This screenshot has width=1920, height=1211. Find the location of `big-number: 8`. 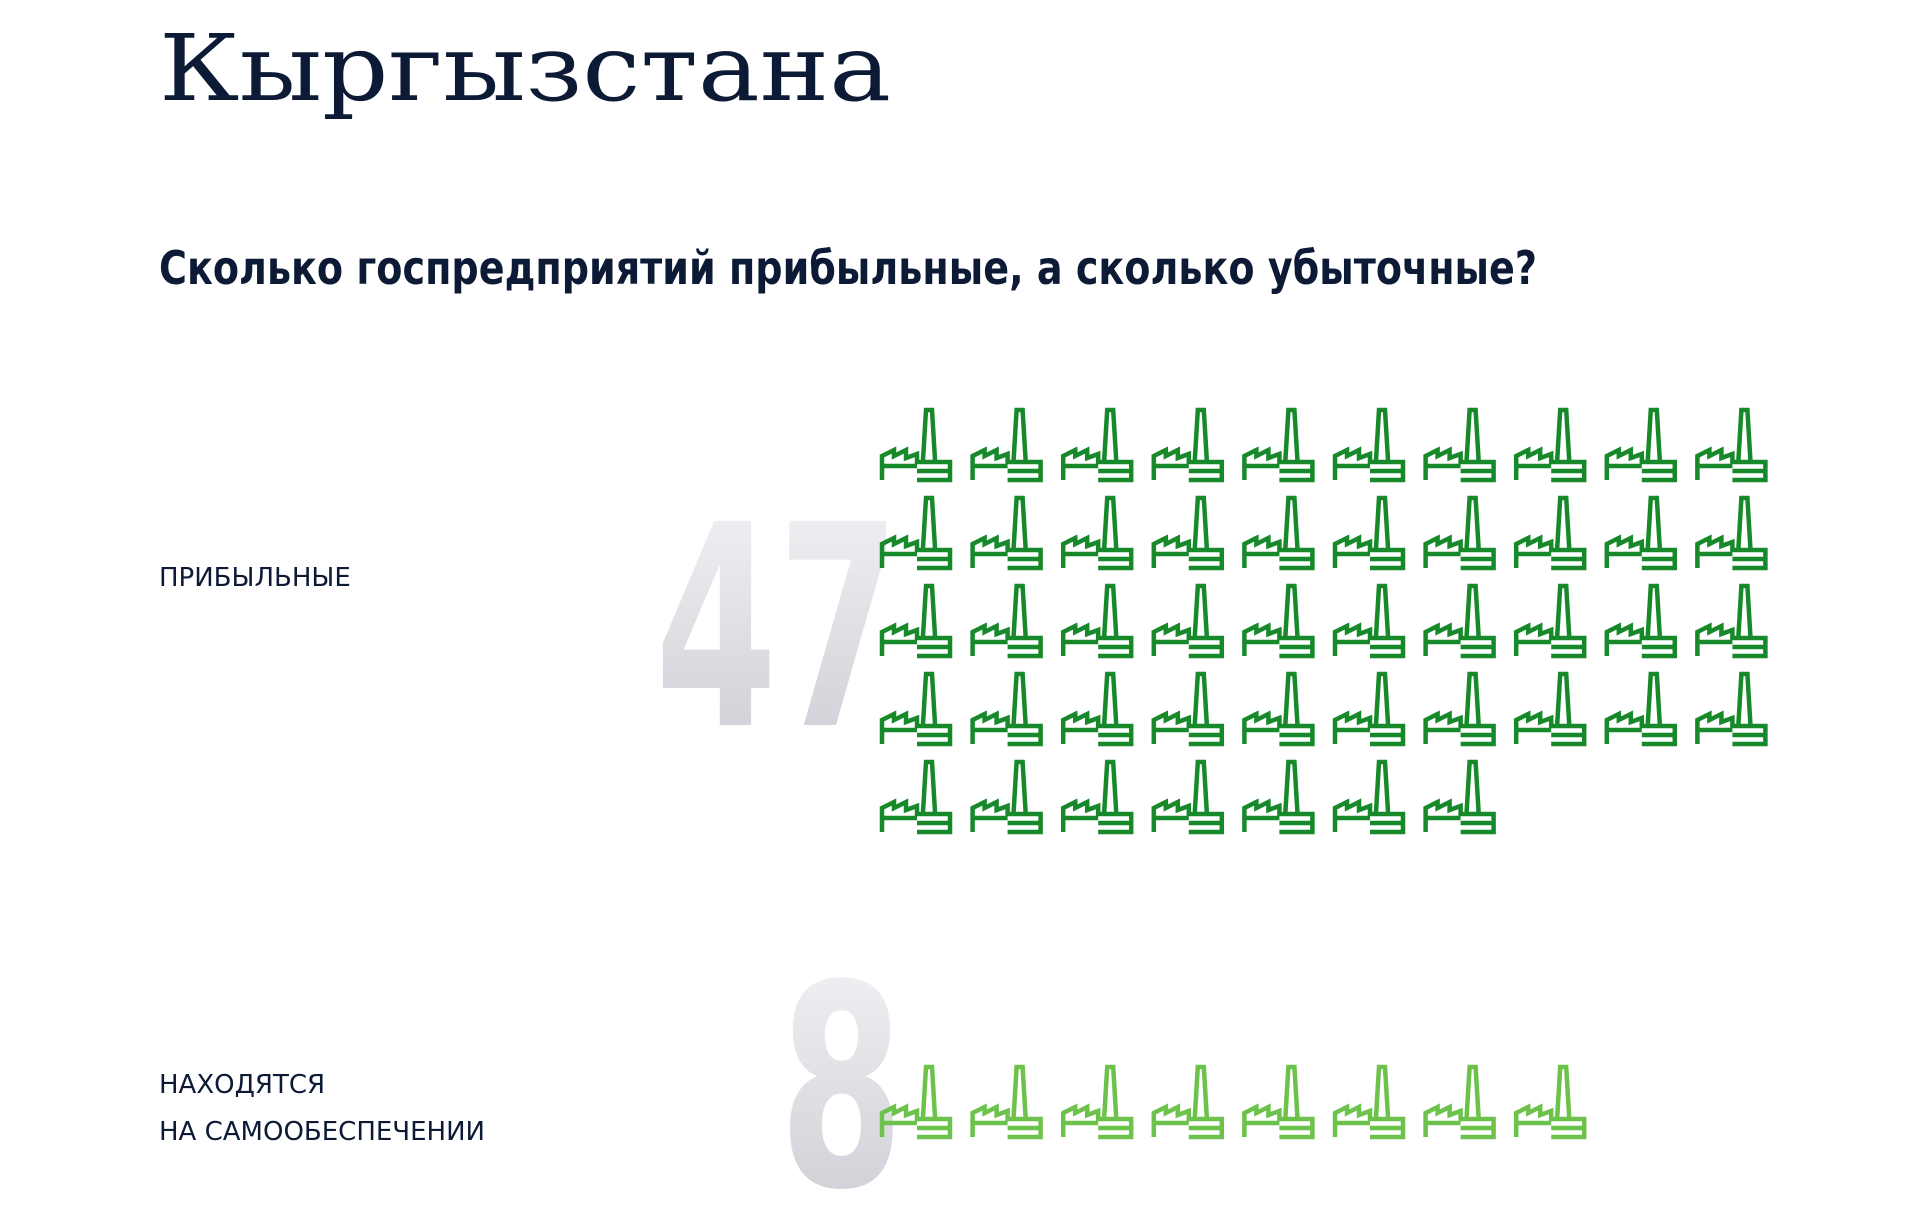

big-number: 8 is located at coordinates (841, 1068).